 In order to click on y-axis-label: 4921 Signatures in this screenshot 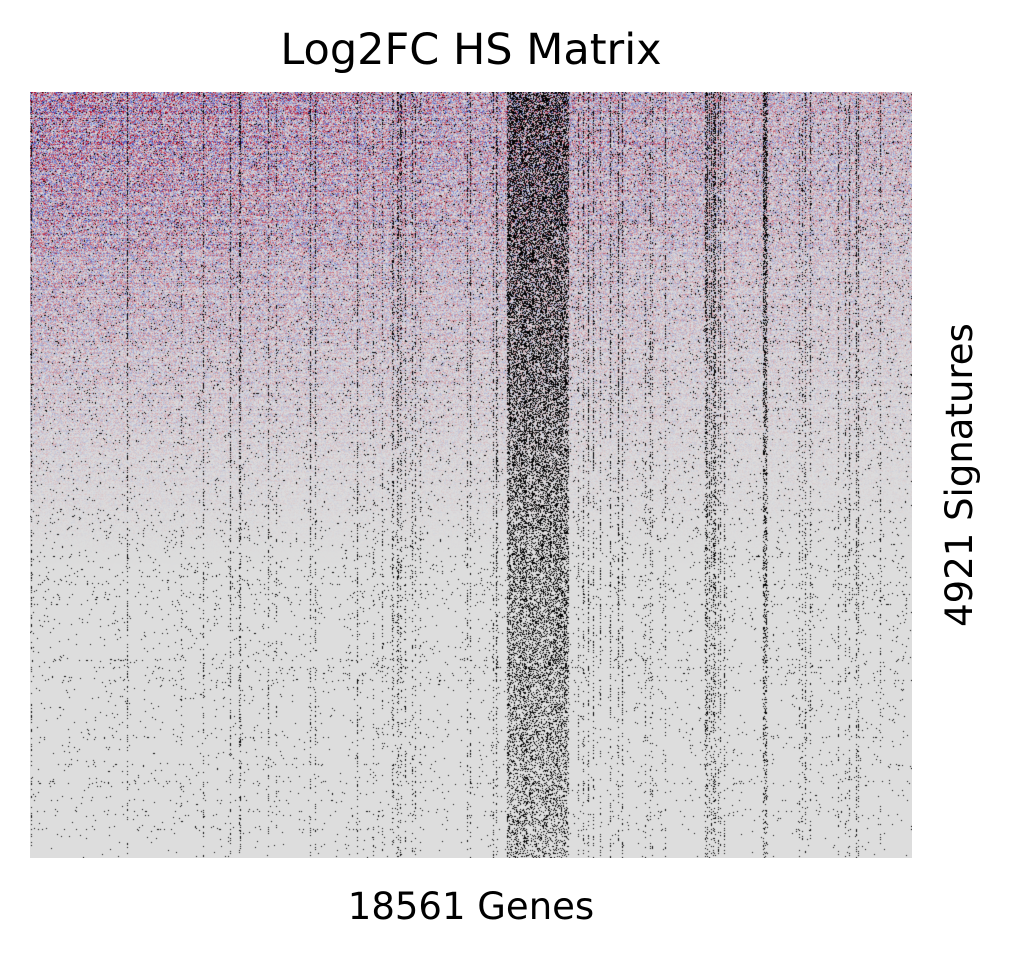, I will do `click(959, 475)`.